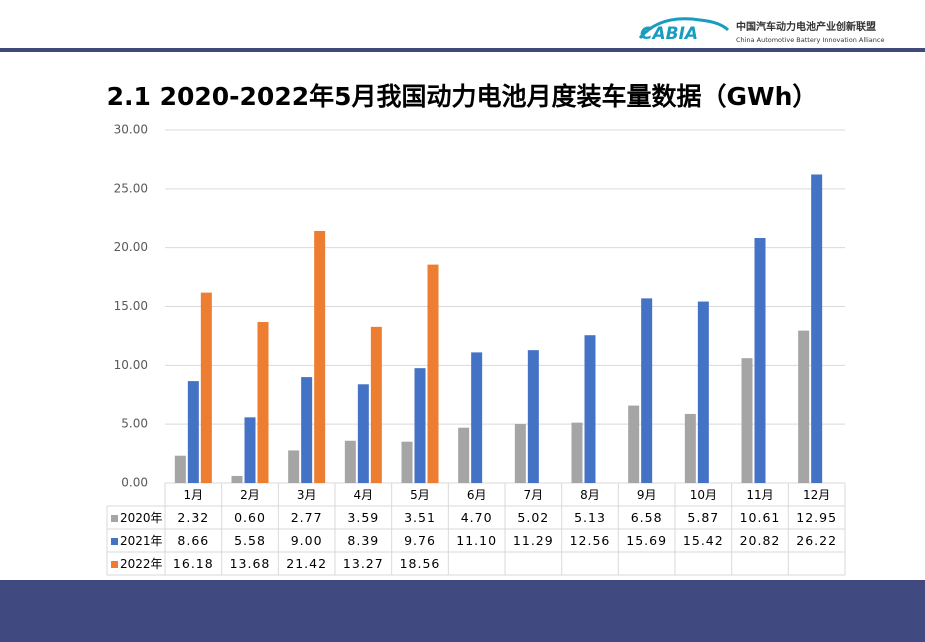 This screenshot has height=642, width=925. Describe the element at coordinates (590, 517) in the screenshot. I see `table-value: 5.13` at that location.